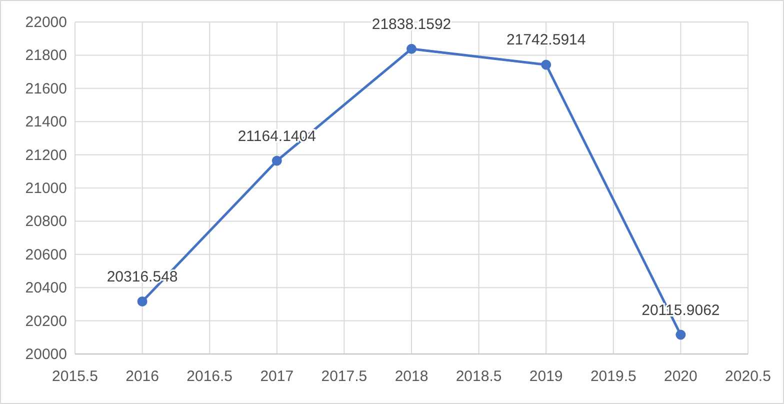 The image size is (784, 404). I want to click on y-tick-label: 20600, so click(46, 255).